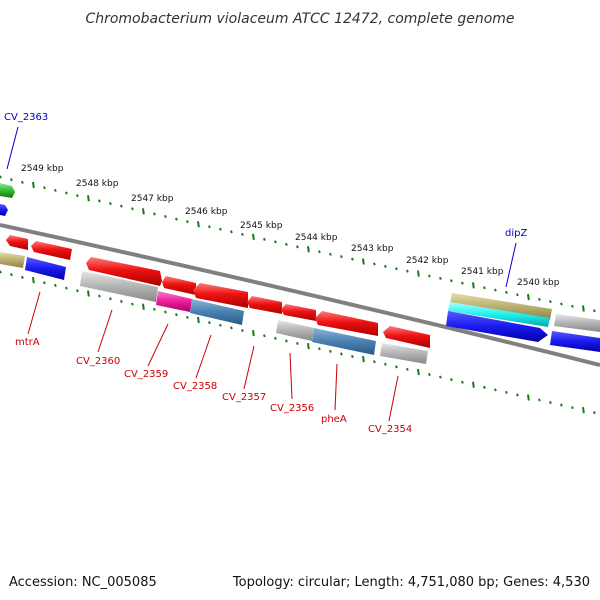 The image size is (600, 600). What do you see at coordinates (7, 190) in the screenshot?
I see `gene-feature-green` at bounding box center [7, 190].